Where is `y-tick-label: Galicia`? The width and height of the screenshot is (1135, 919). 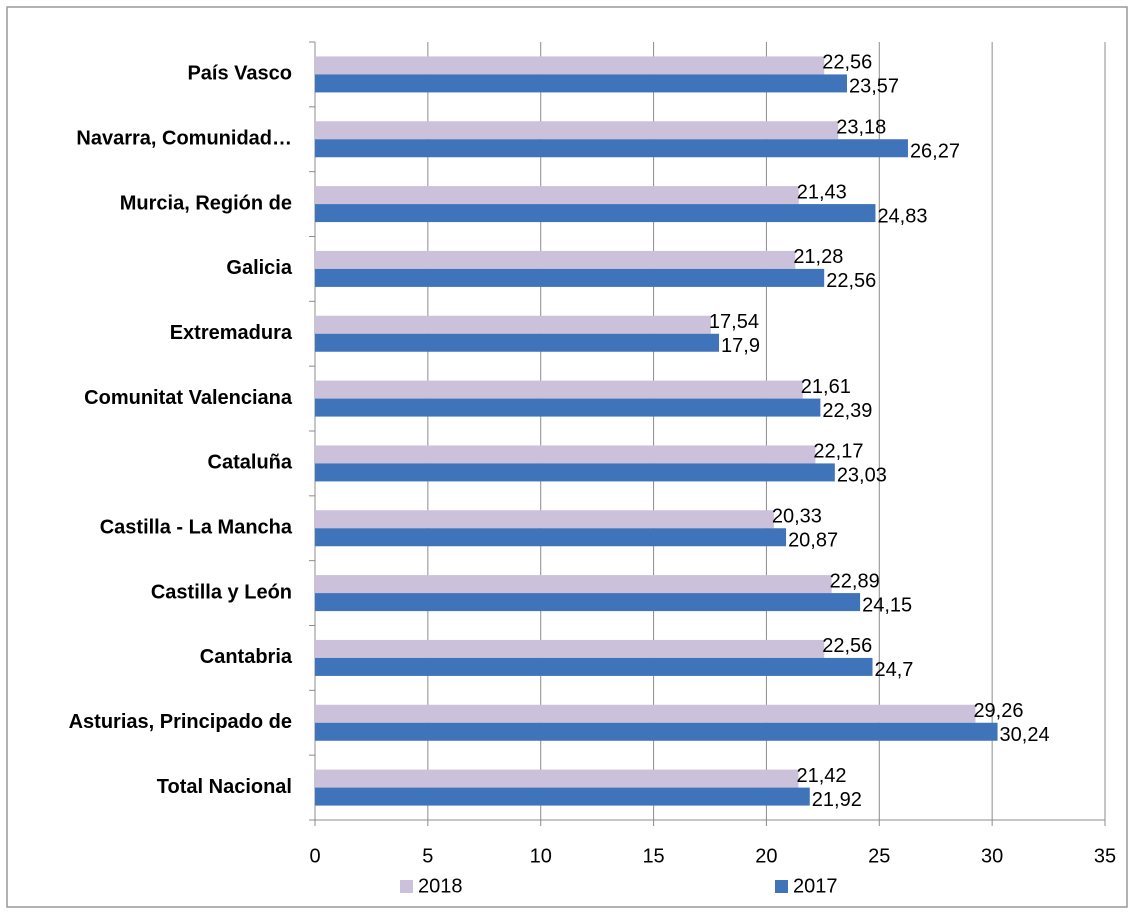 y-tick-label: Galicia is located at coordinates (259, 268).